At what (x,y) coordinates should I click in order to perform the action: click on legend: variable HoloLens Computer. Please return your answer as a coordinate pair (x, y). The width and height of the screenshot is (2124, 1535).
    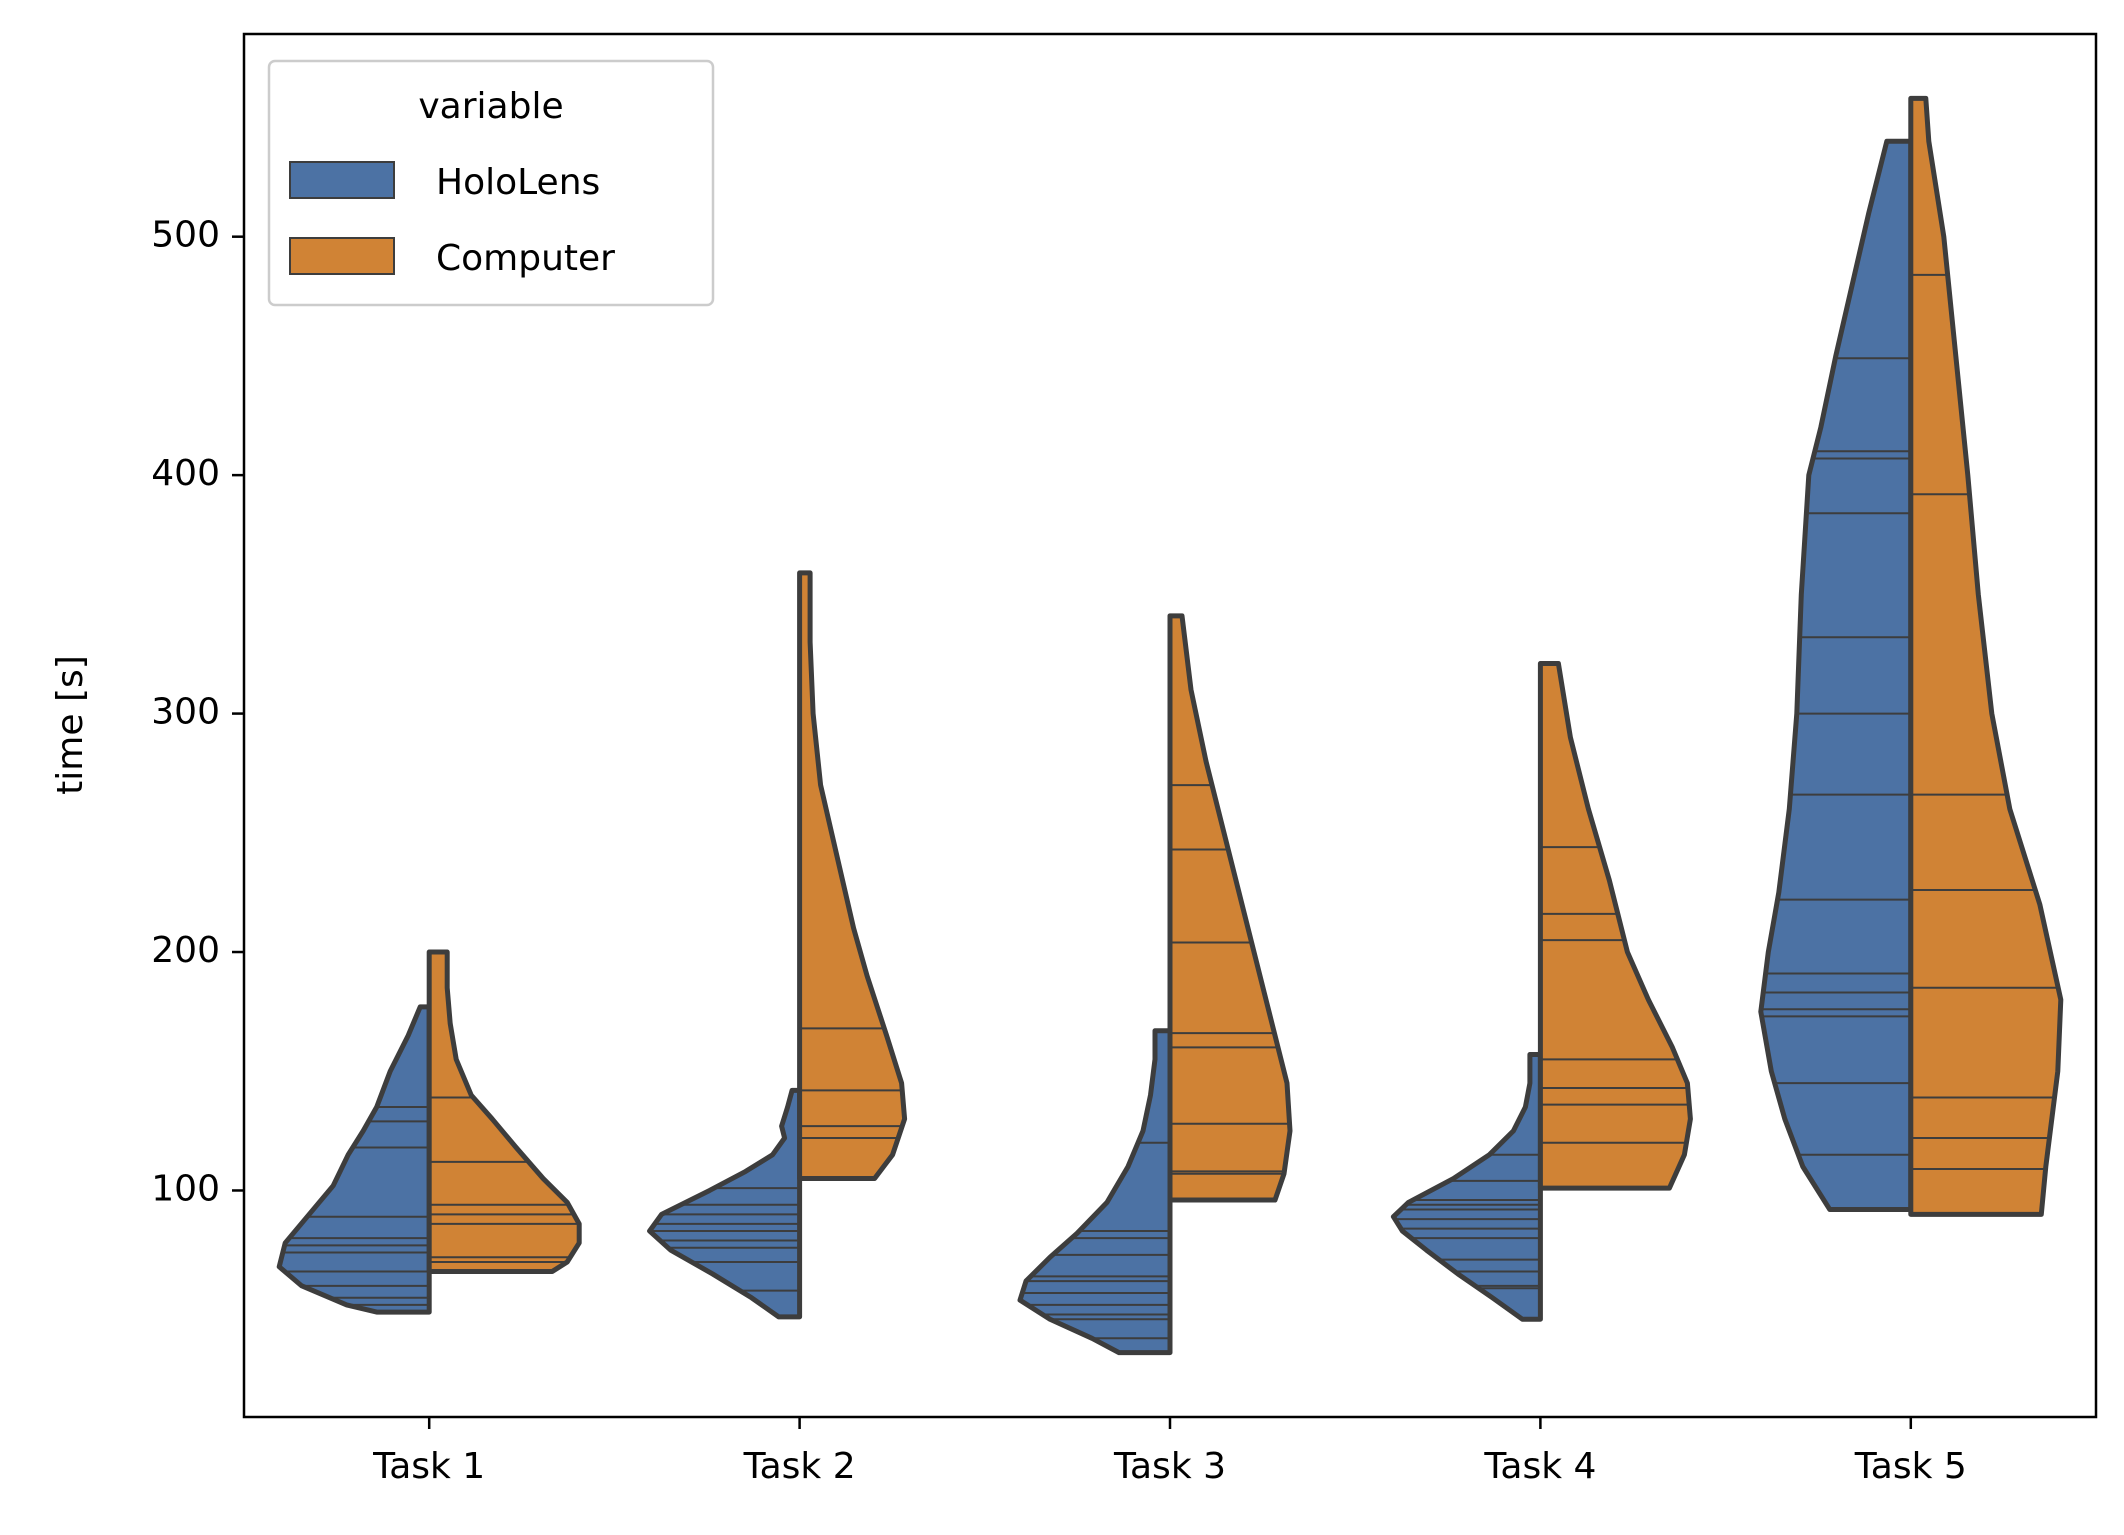
    Looking at the image, I should click on (491, 183).